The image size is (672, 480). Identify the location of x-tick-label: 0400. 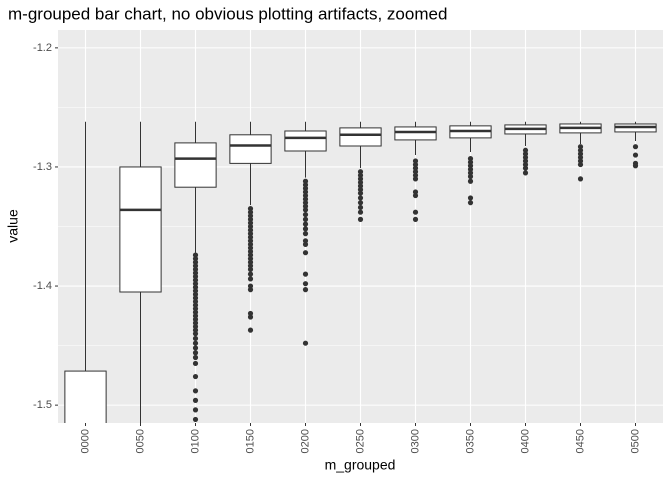
(525, 441).